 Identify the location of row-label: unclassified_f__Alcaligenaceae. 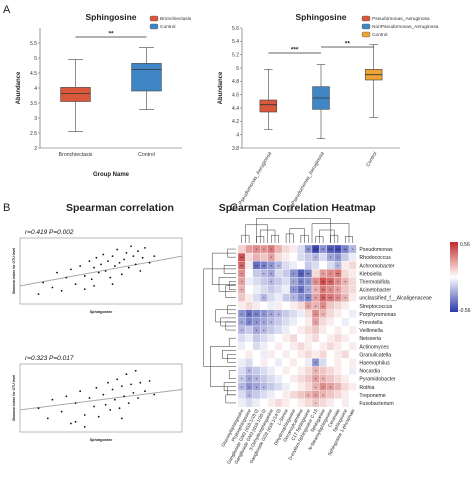
(395, 299).